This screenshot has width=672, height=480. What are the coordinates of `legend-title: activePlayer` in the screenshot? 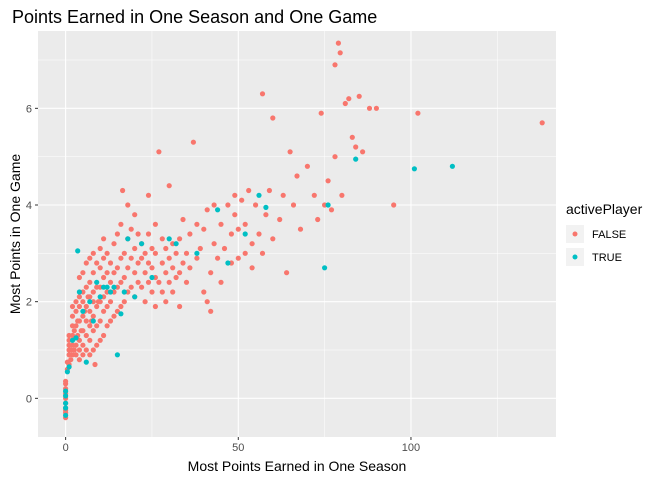 It's located at (604, 209).